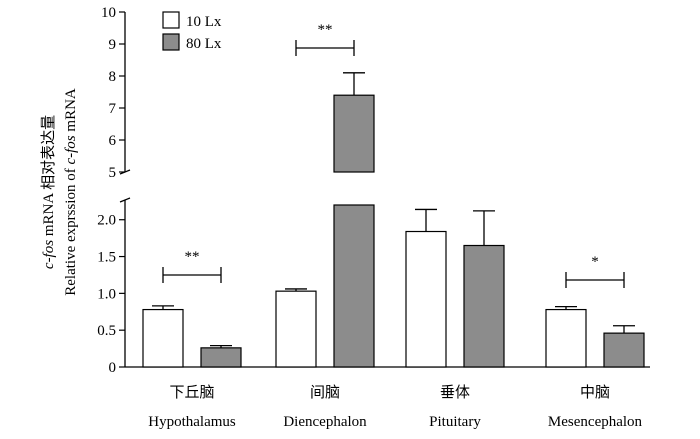 The image size is (700, 439). What do you see at coordinates (108, 13) in the screenshot?
I see `y-upper-tick-label: 10` at bounding box center [108, 13].